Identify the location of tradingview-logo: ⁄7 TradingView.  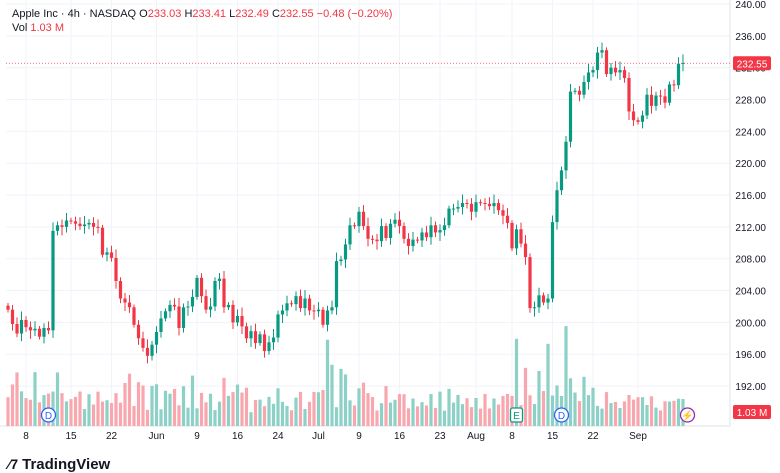
(59, 464).